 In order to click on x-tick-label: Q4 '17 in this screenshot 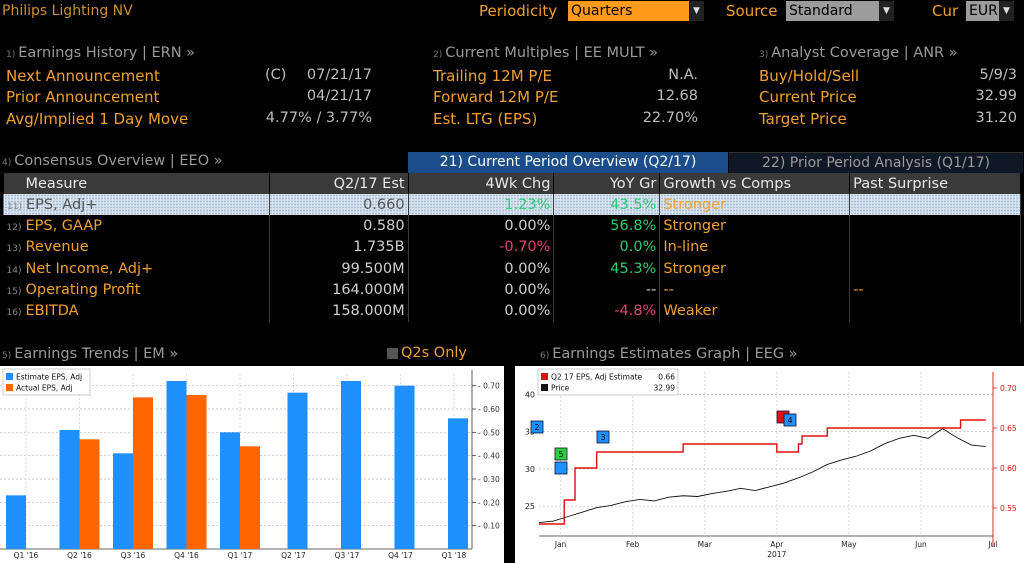, I will do `click(400, 555)`.